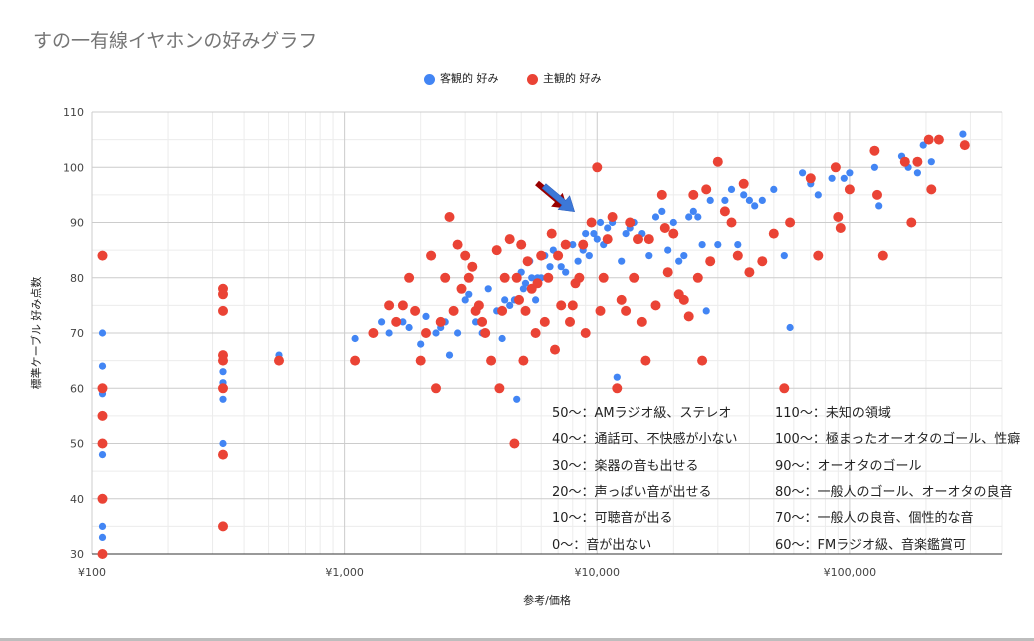  I want to click on annotation-left-4: 20～：声っぱい音が出せる, so click(632, 492).